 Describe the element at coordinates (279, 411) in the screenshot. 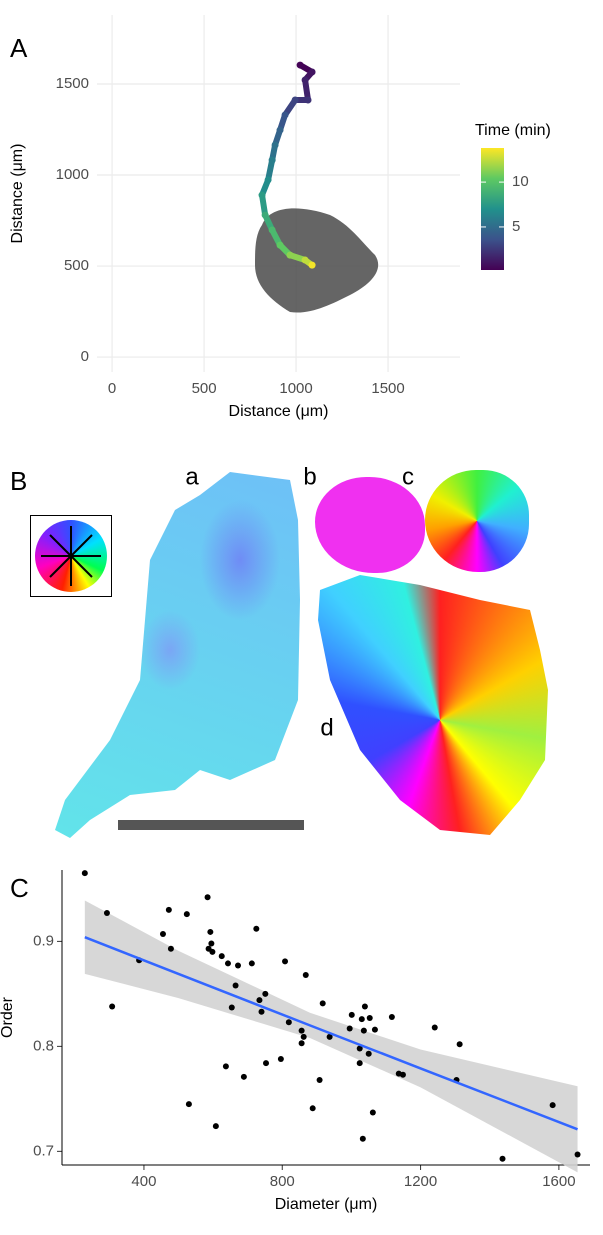

I see `x-axis-title: Distance (μm)` at that location.